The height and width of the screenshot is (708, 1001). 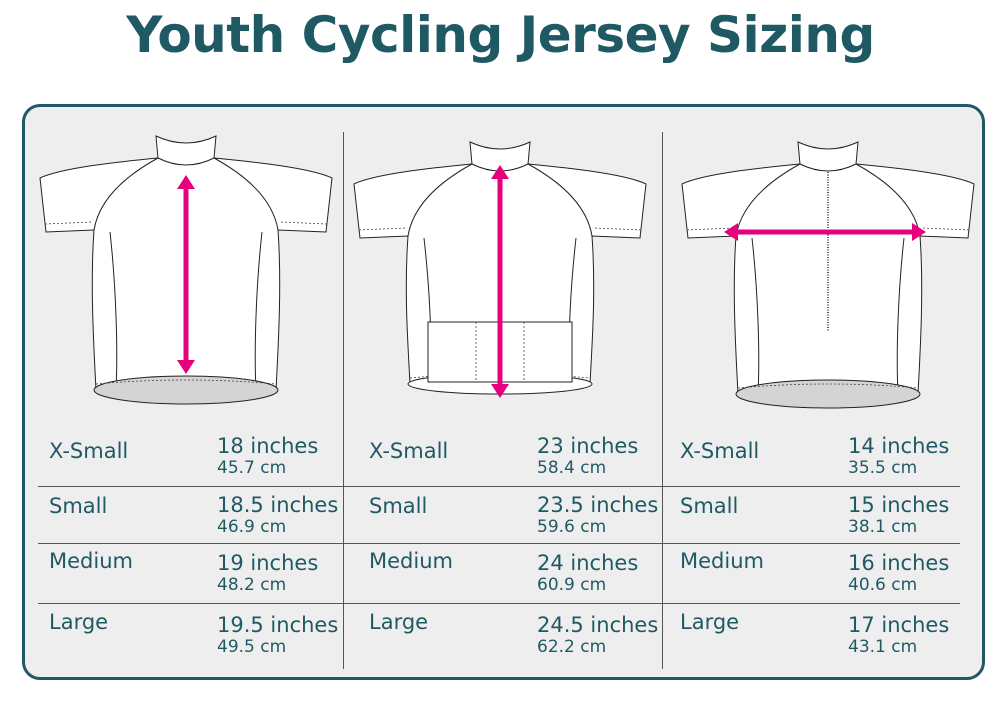 What do you see at coordinates (883, 527) in the screenshot?
I see `cm-value: 38.1 cm` at bounding box center [883, 527].